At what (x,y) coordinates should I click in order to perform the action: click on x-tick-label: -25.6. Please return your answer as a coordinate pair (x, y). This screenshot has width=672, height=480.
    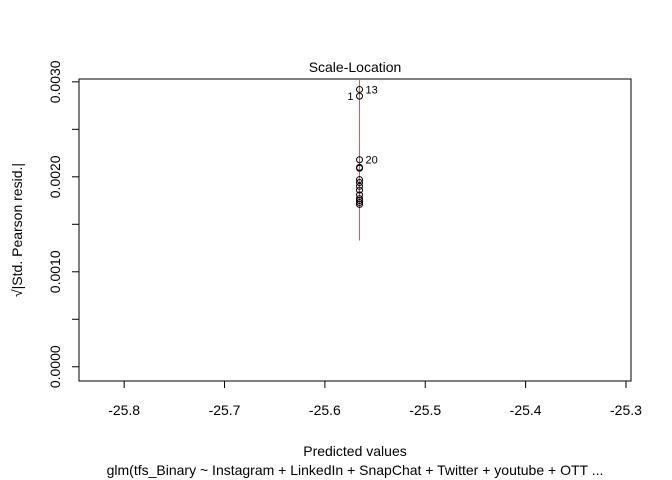
    Looking at the image, I should click on (325, 410).